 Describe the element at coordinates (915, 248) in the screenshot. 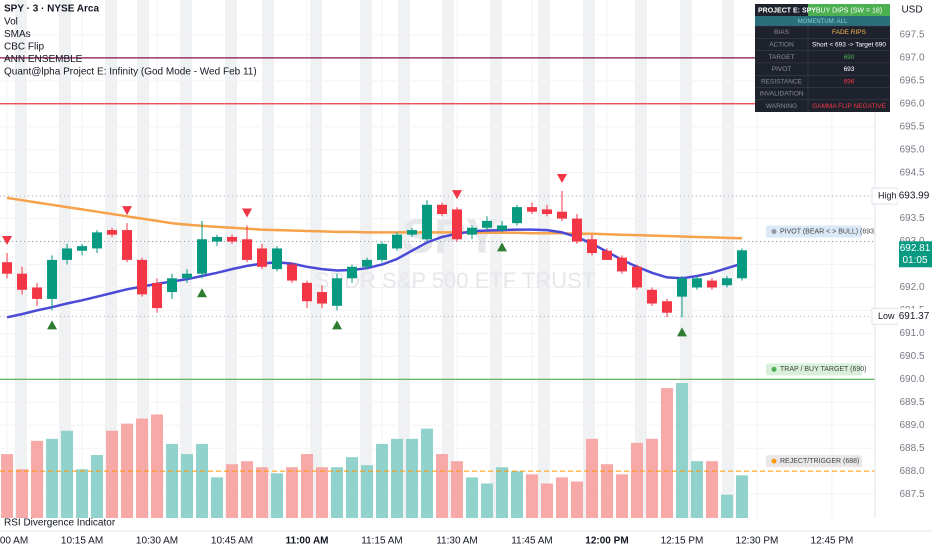

I see `last-price: 692.81` at that location.